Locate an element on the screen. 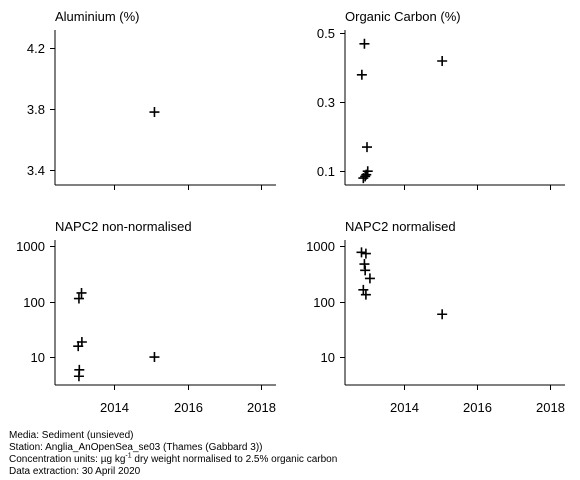  footer-media: Media: Sediment (unsieved) is located at coordinates (71, 435).